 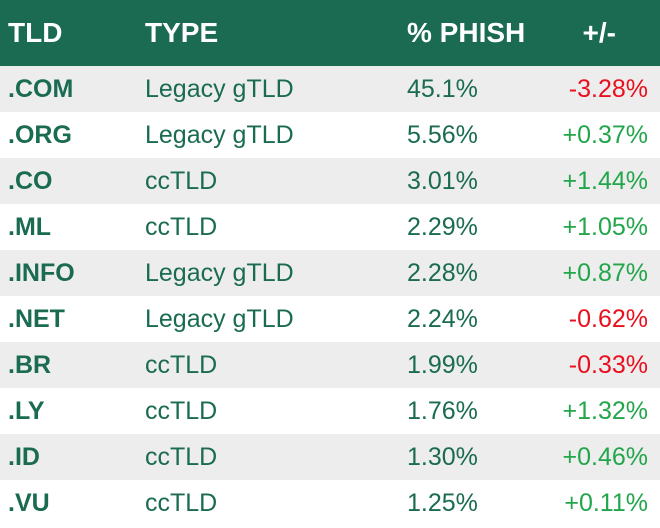 What do you see at coordinates (330, 503) in the screenshot?
I see `table-row: .VU ccTLD 1.25% +0.11%` at bounding box center [330, 503].